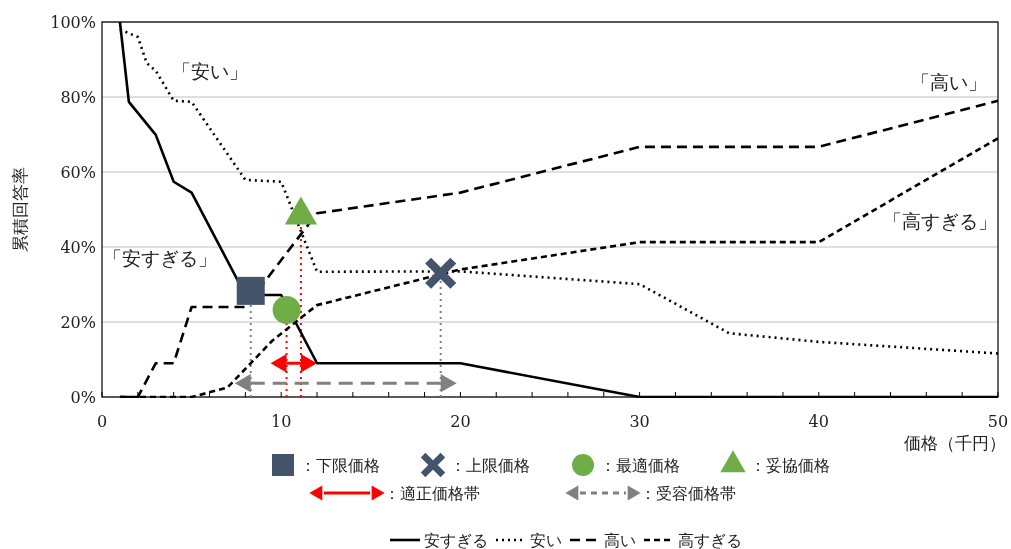  Describe the element at coordinates (102, 421) in the screenshot. I see `x-tick-label: 0` at that location.